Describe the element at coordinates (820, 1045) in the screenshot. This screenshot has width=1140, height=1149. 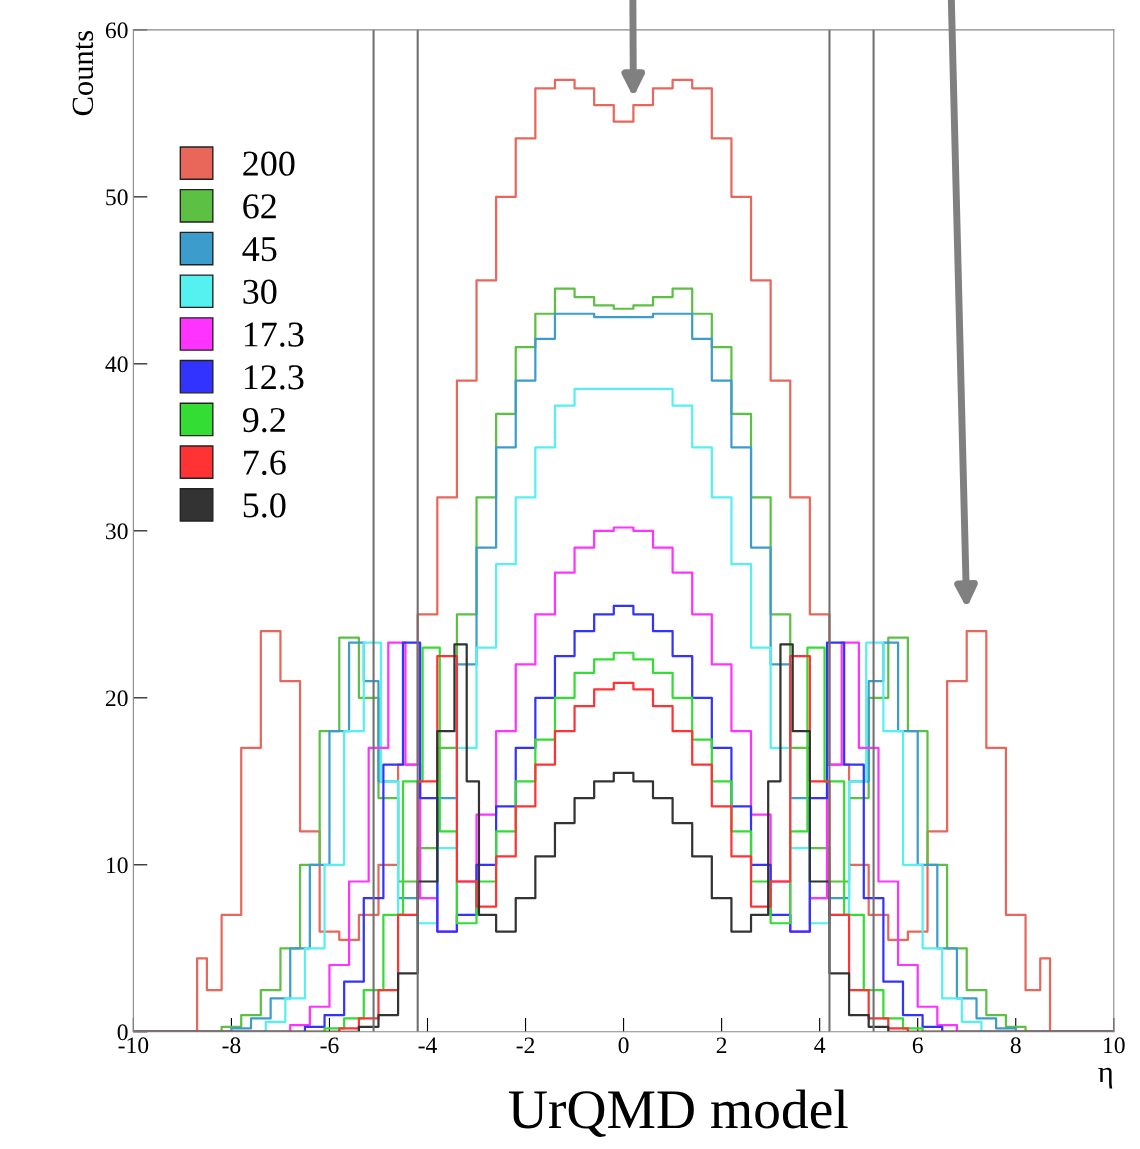
I see `x-tick-label: 4` at that location.